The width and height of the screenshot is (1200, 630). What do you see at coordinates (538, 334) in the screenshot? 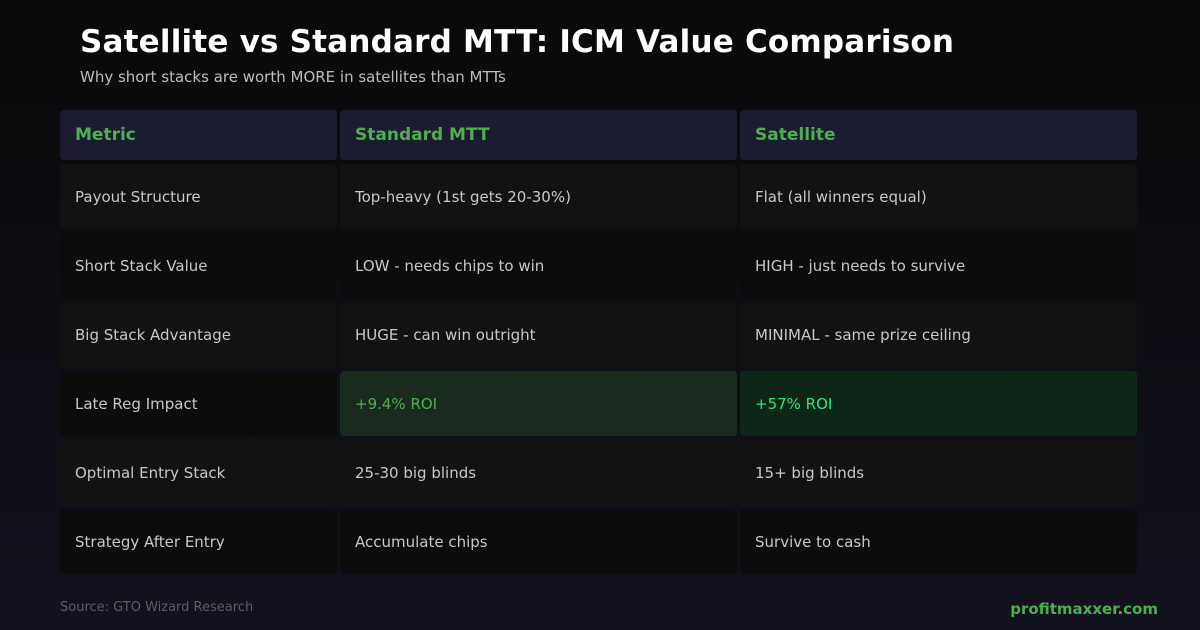
I see `mtt-cell: HUGE - can win outright` at bounding box center [538, 334].